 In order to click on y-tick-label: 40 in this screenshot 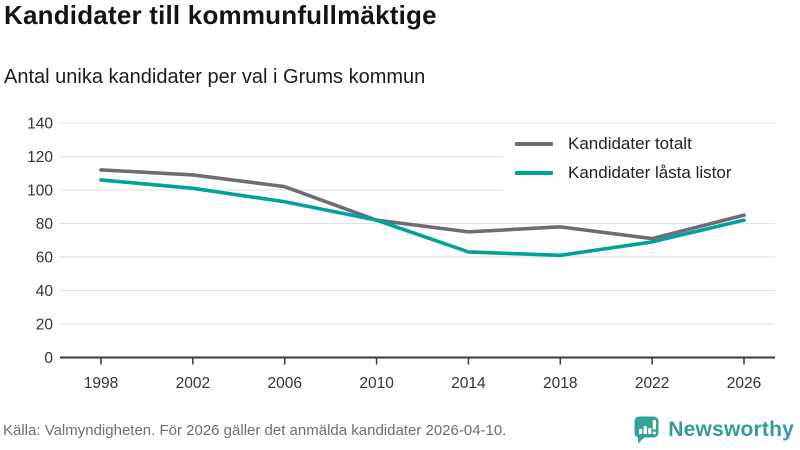, I will do `click(45, 291)`.